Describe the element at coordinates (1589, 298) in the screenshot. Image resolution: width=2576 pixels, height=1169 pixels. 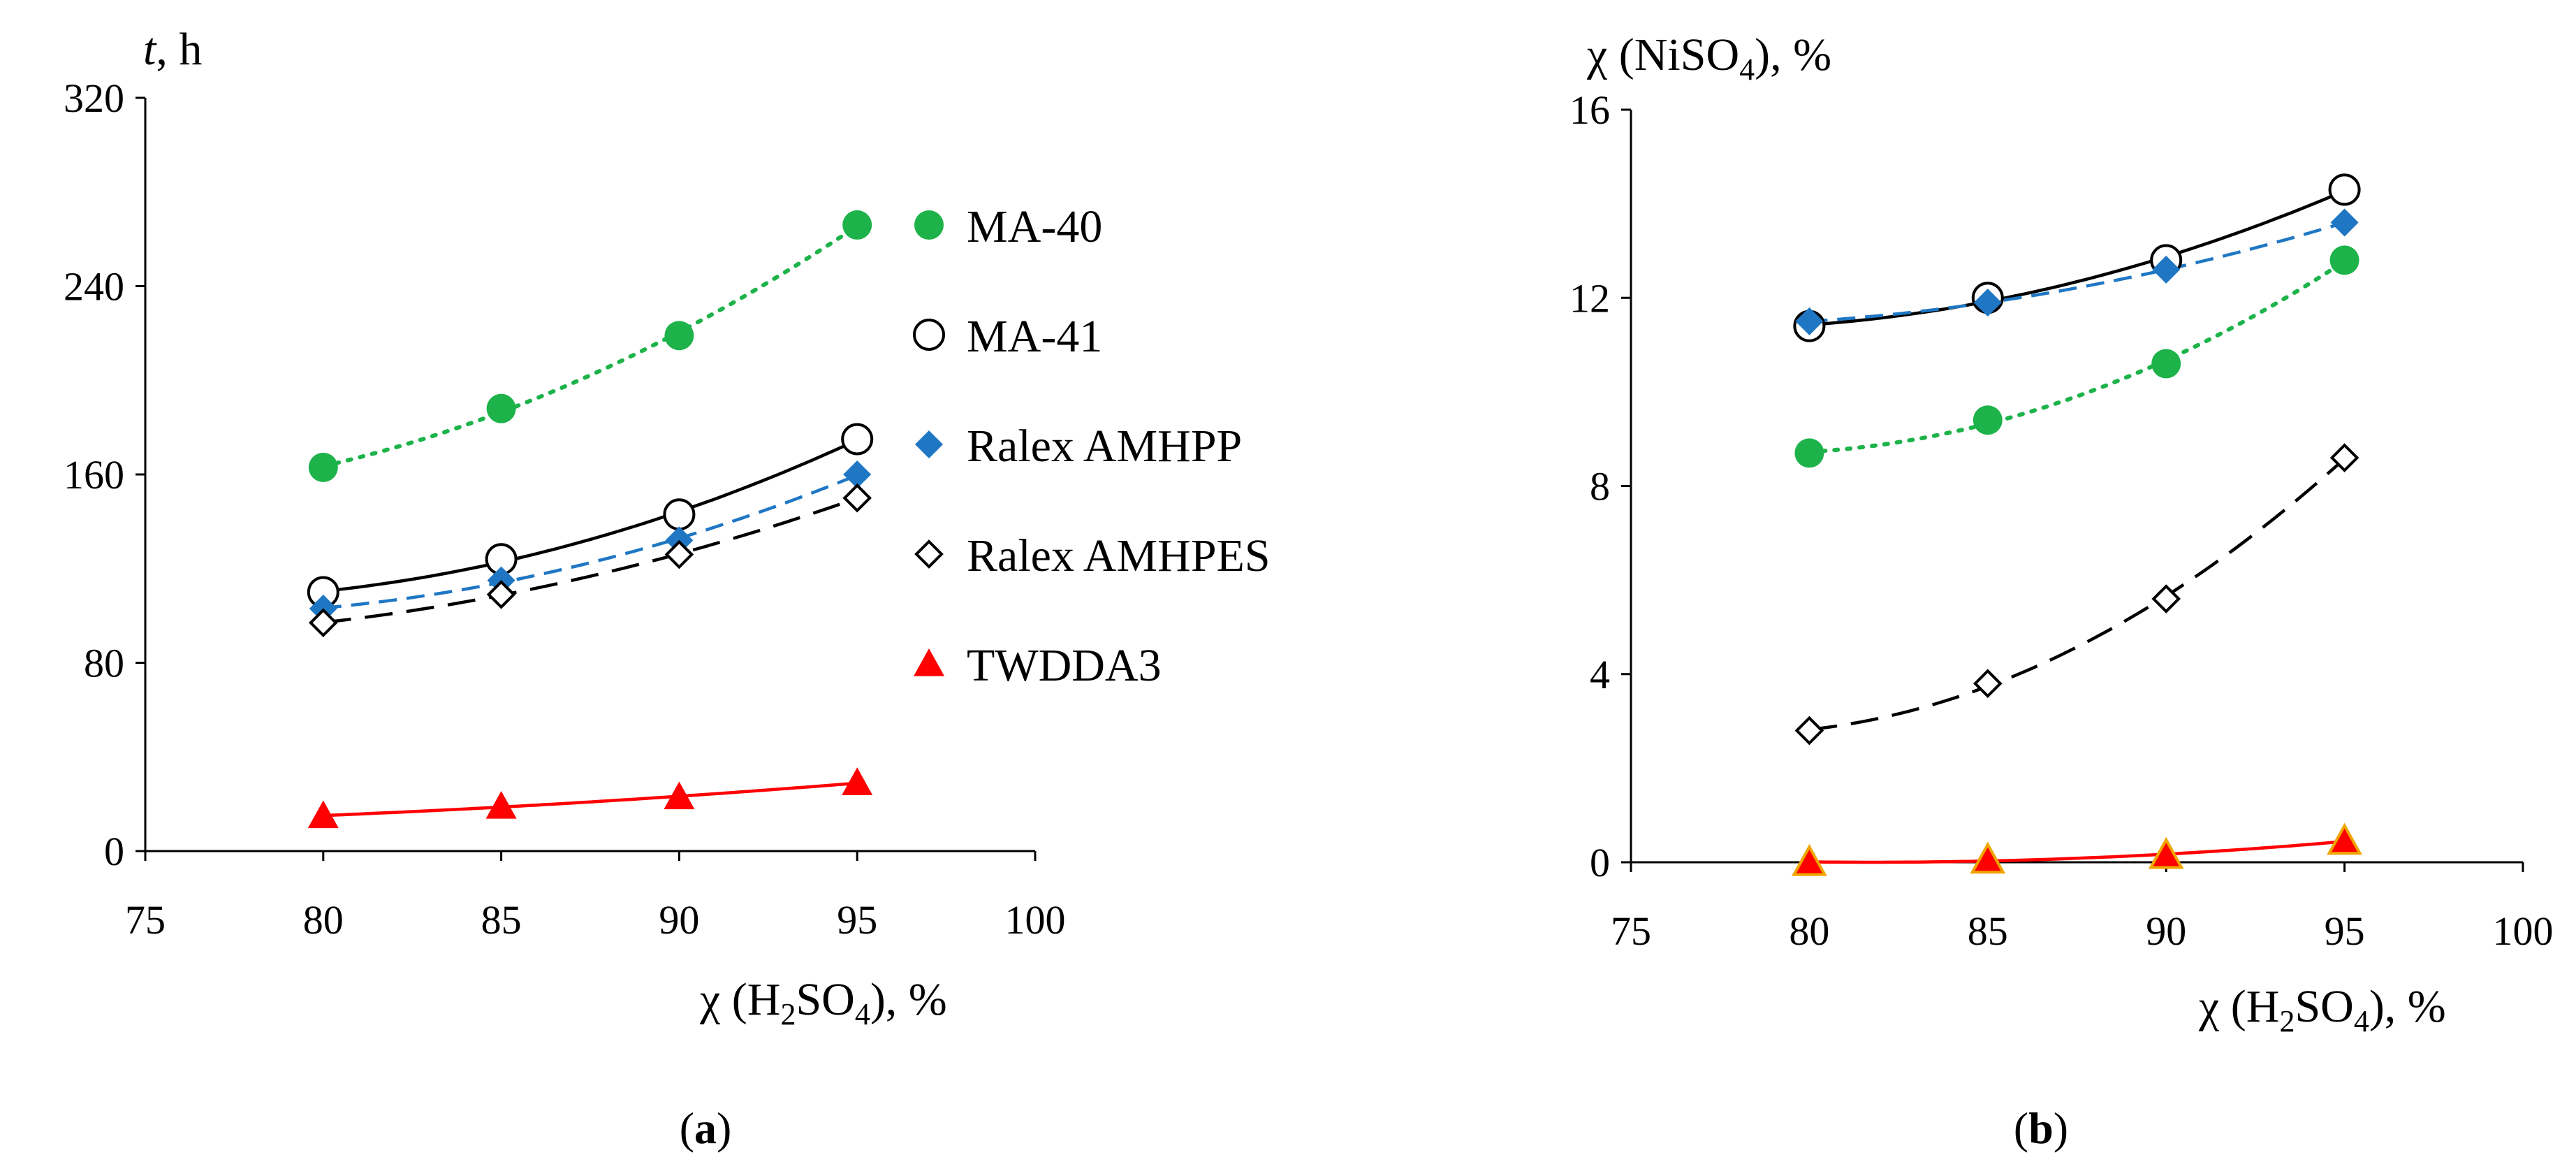
I see `panel-b-y-tick-label: 12` at that location.